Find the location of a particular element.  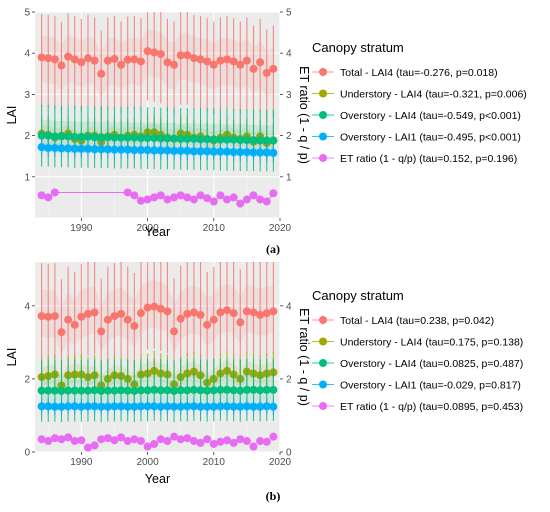

y2-tick-label: 5 is located at coordinates (289, 13).